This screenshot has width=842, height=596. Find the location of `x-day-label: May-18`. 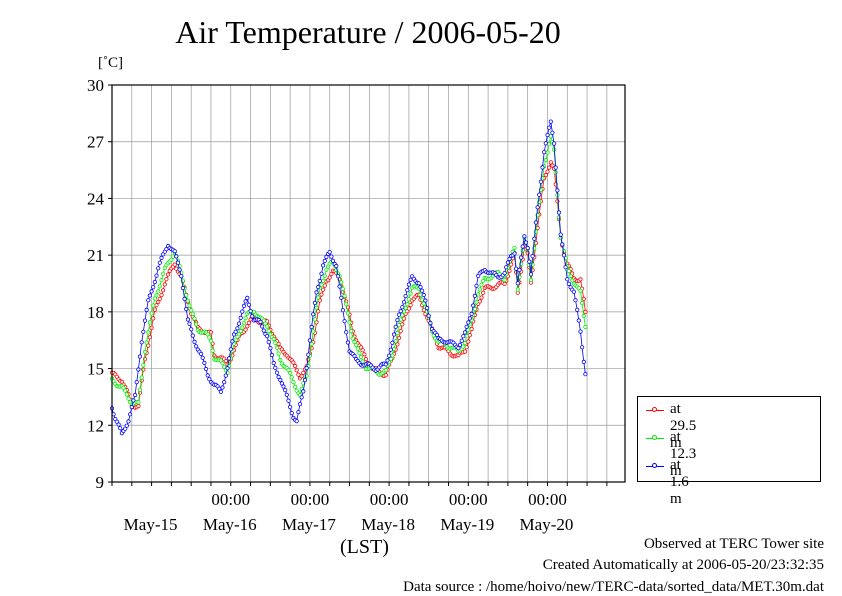

x-day-label: May-18 is located at coordinates (388, 524).